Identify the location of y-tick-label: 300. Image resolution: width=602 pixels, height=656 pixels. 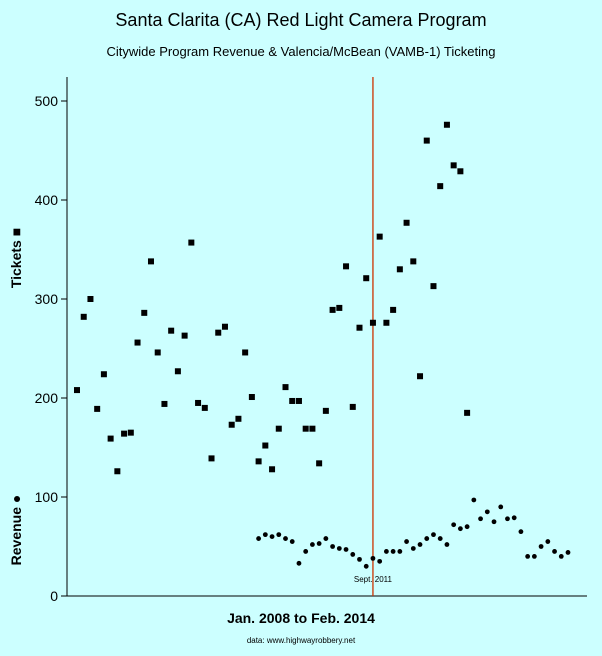
(47, 299).